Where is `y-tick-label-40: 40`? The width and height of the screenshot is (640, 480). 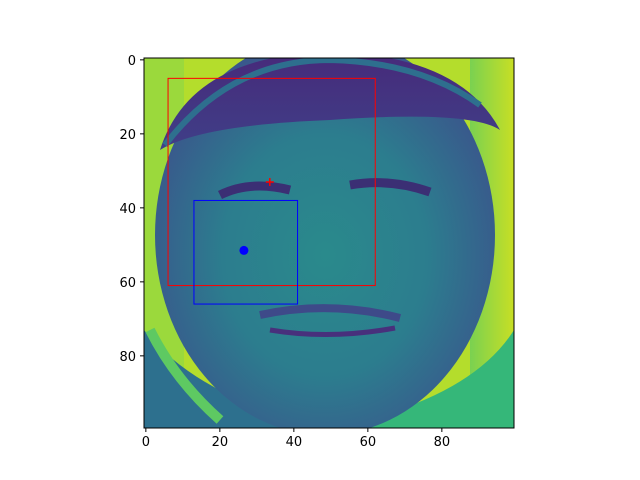 y-tick-label-40: 40 is located at coordinates (127, 209).